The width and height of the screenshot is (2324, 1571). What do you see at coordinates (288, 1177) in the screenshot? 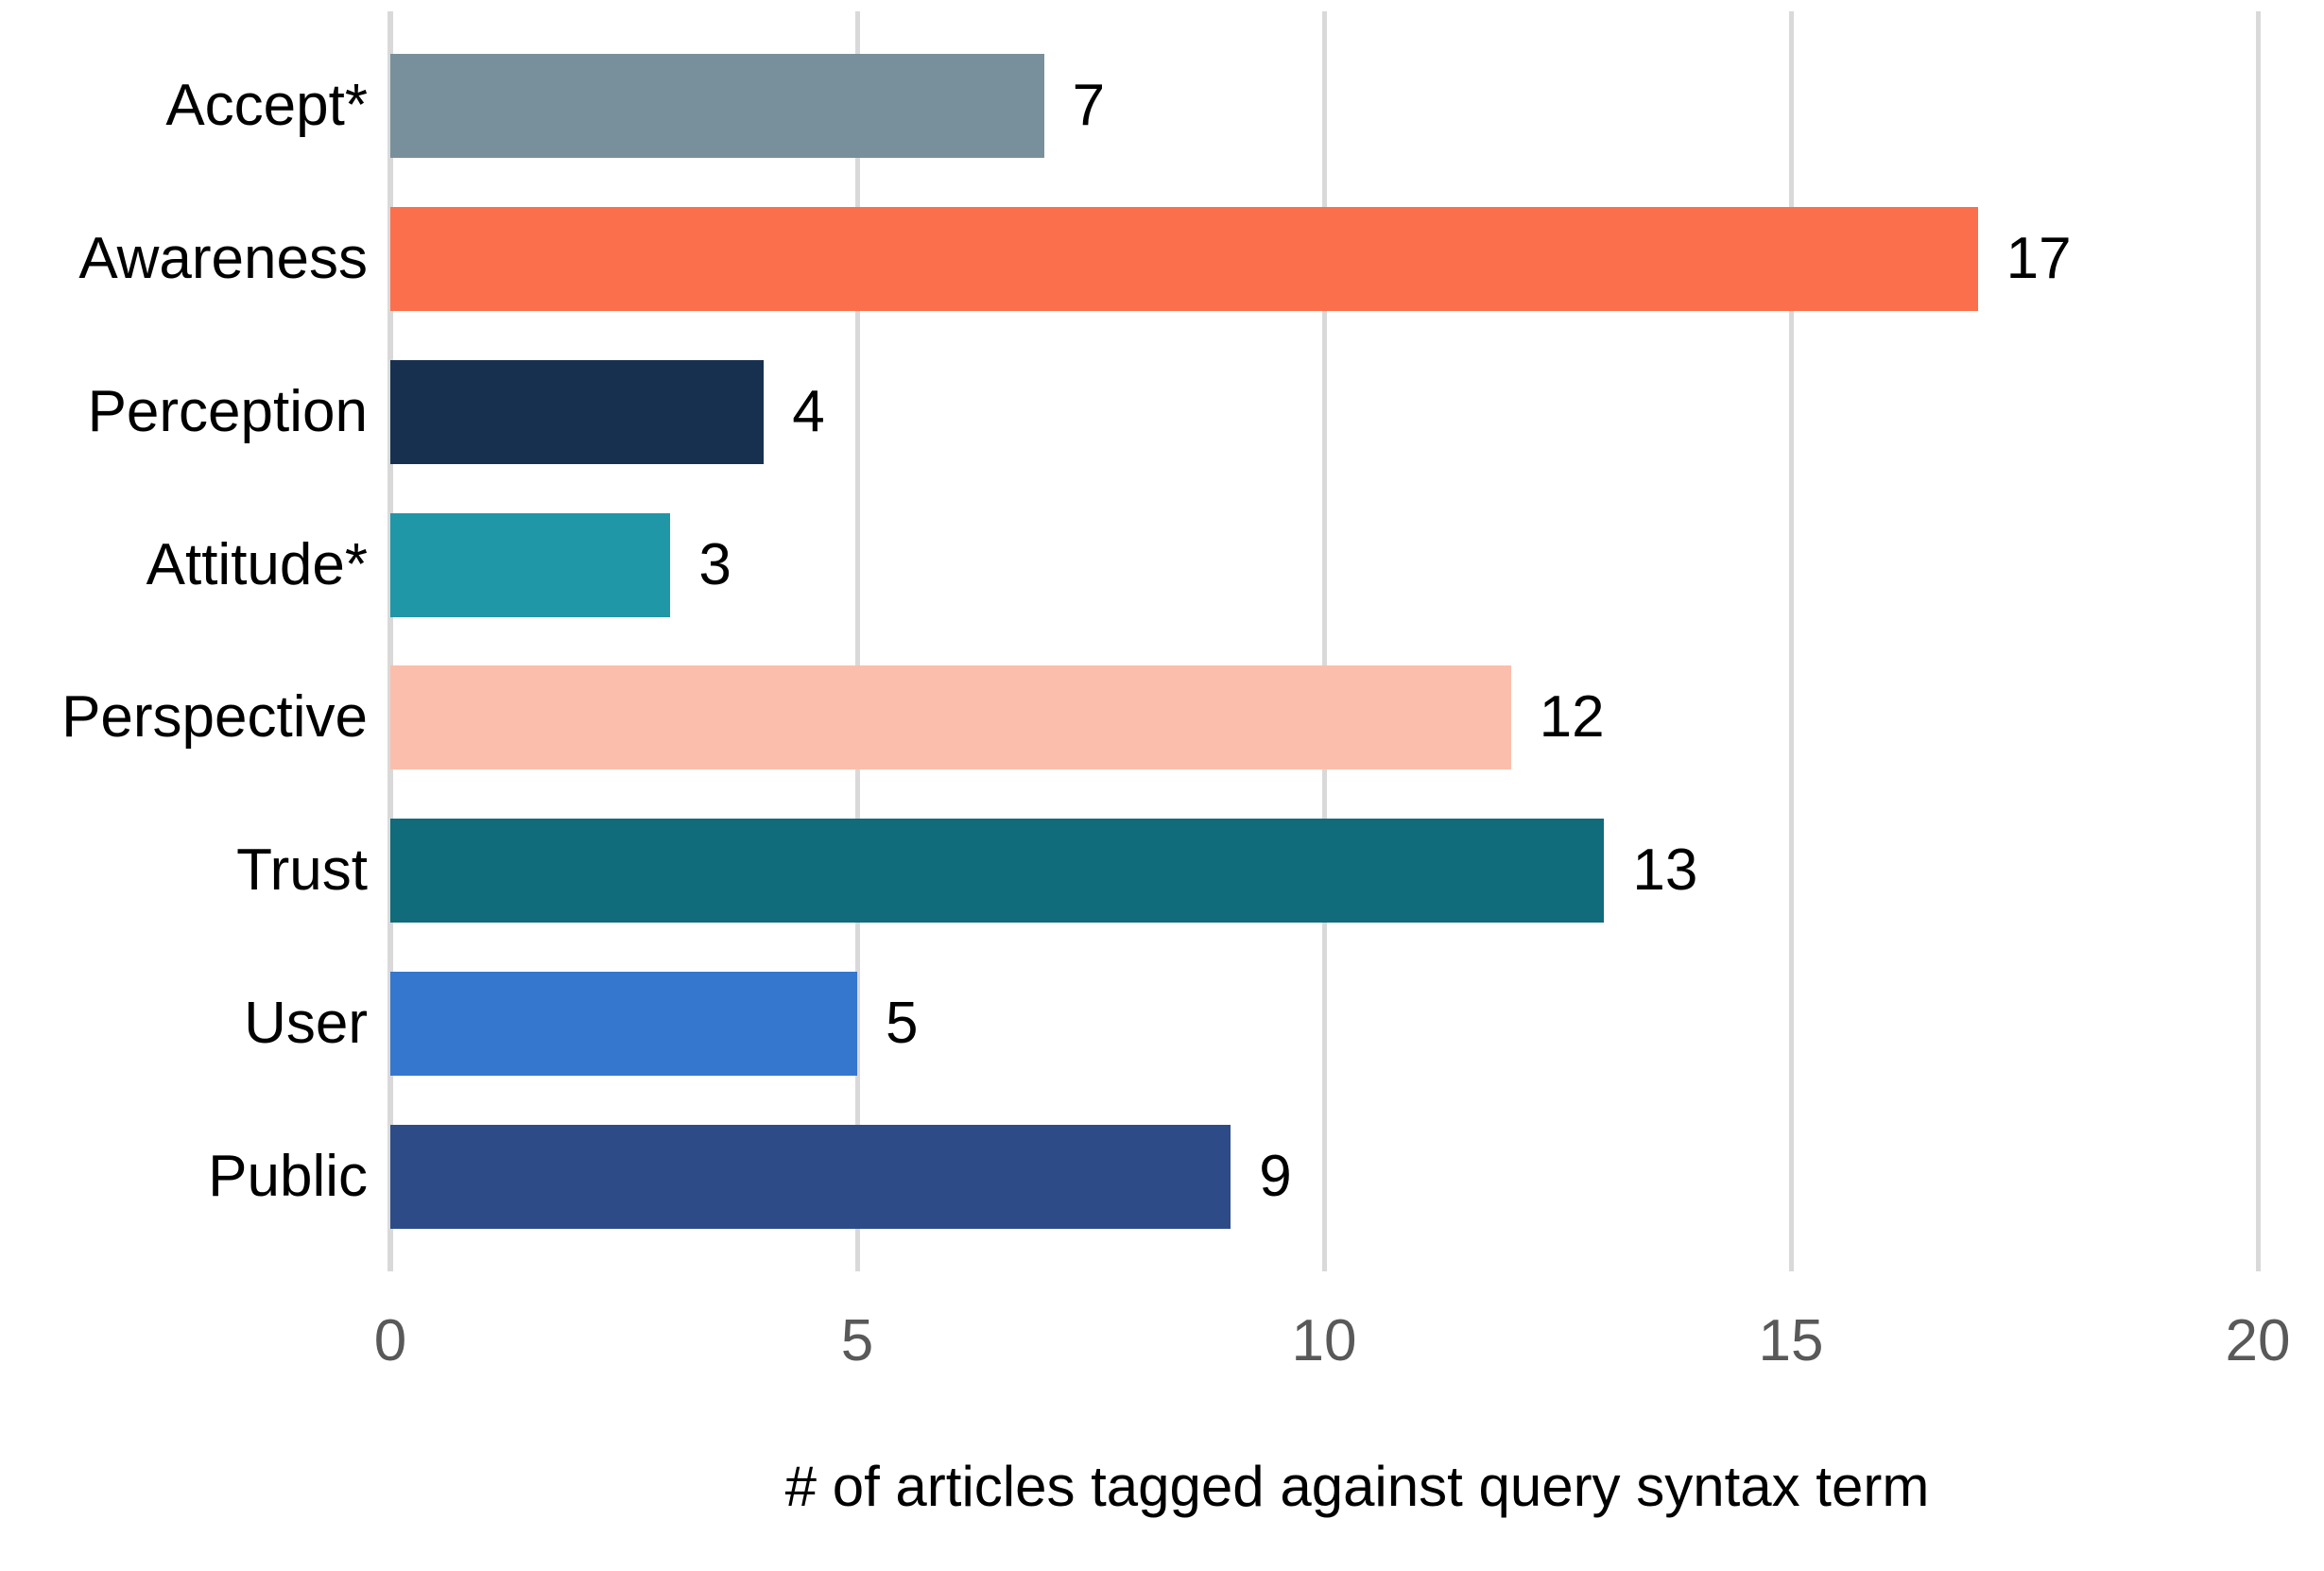
I see `category-label: Public` at bounding box center [288, 1177].